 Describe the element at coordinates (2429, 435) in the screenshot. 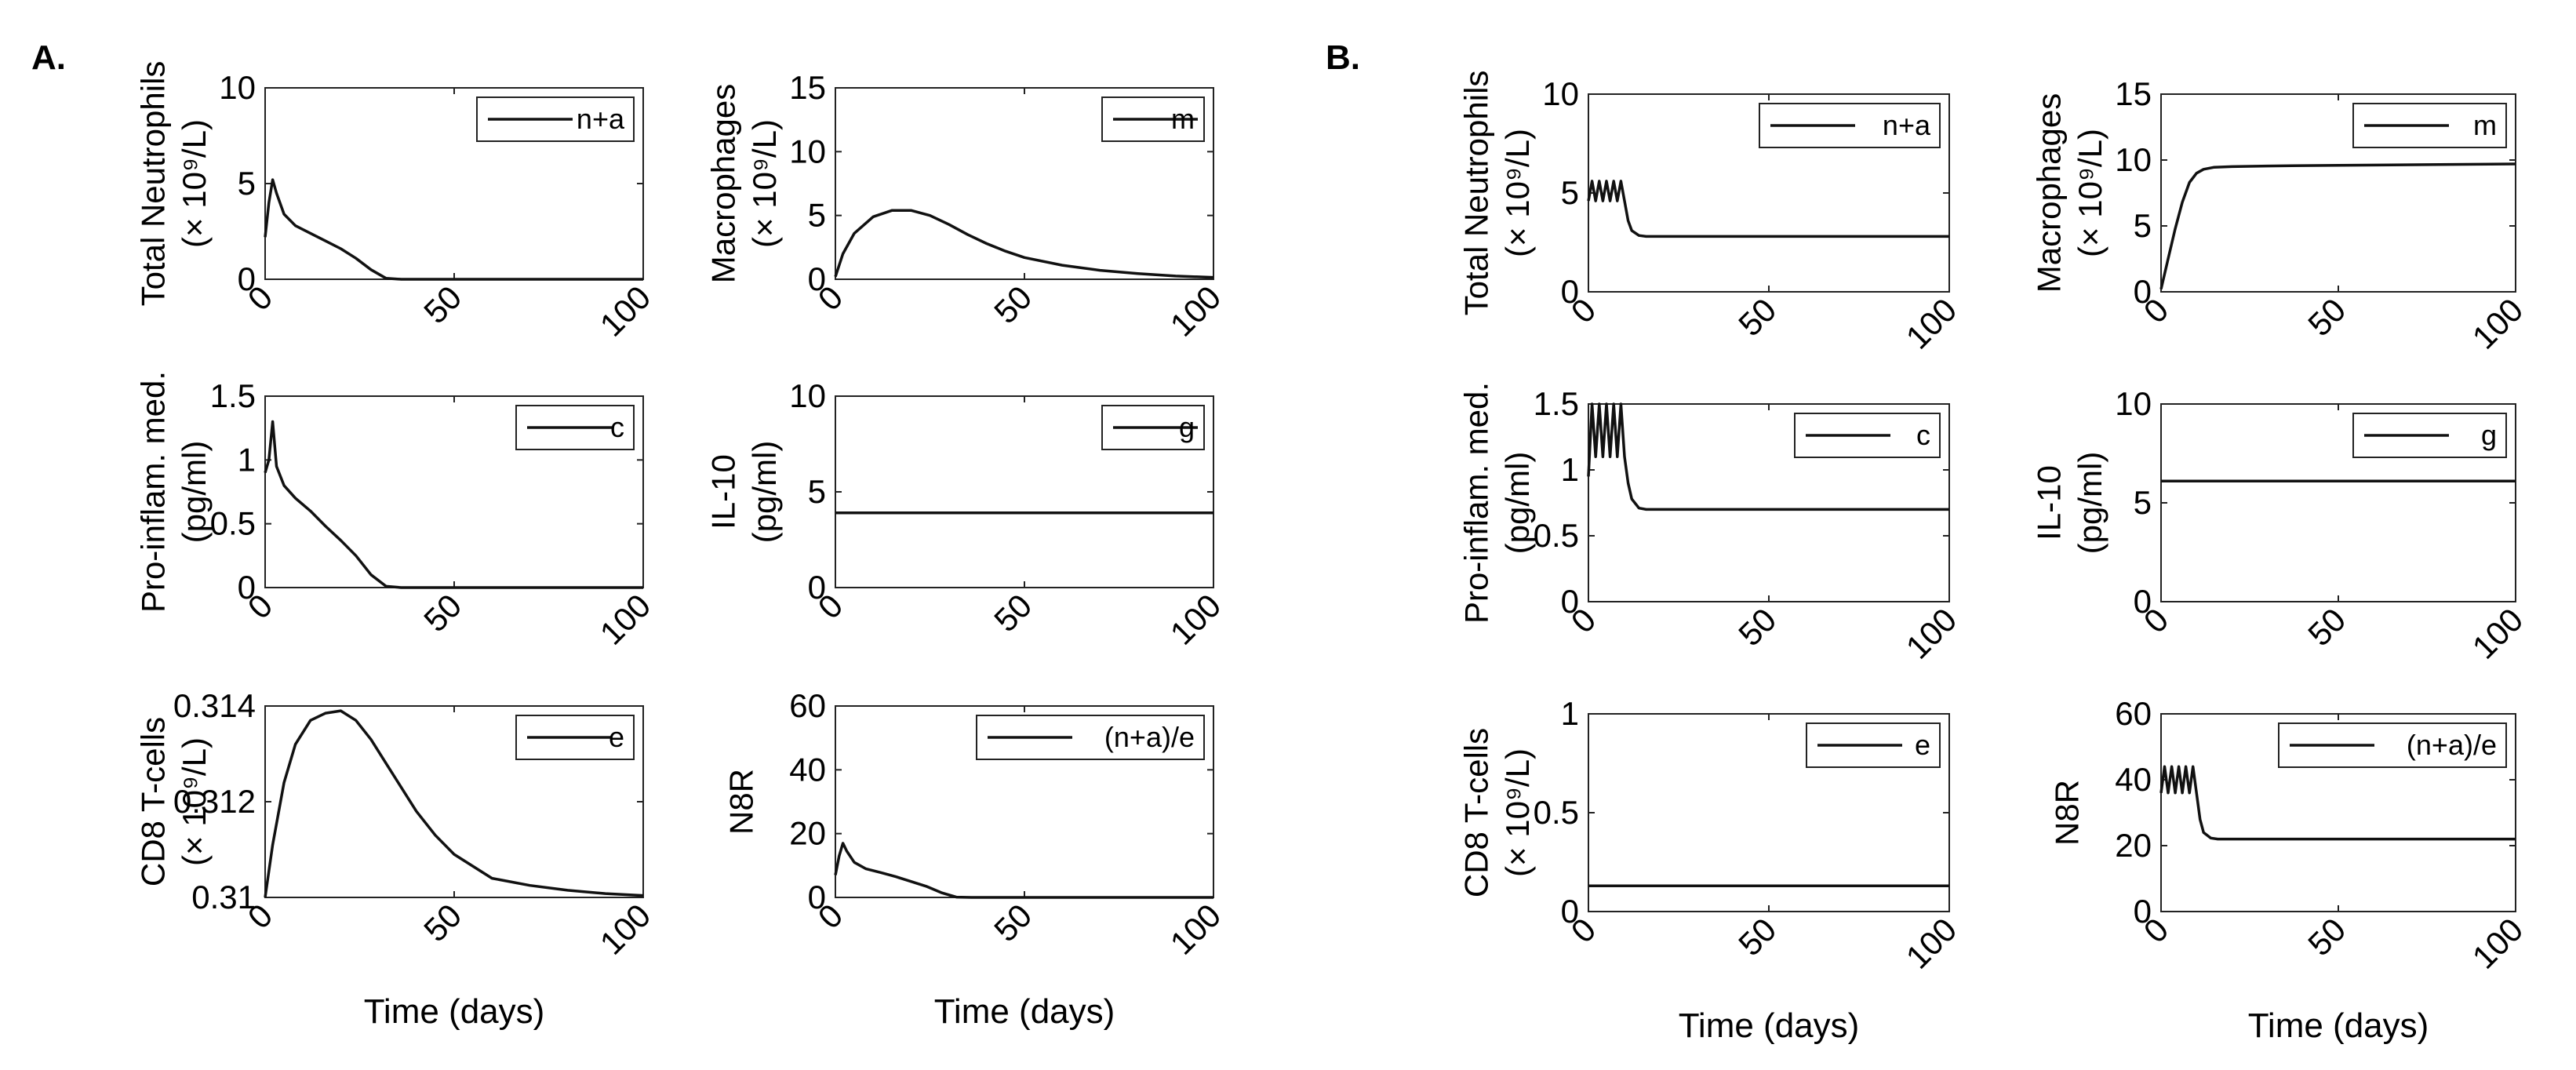

I see `legend: g` at that location.